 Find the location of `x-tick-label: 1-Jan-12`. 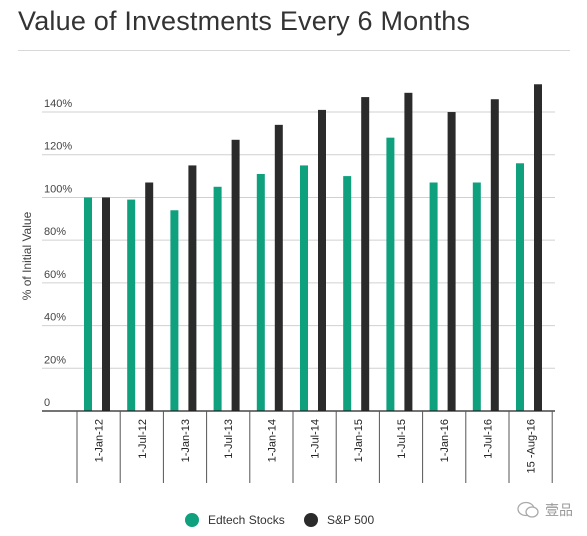

x-tick-label: 1-Jan-12 is located at coordinates (100, 440).